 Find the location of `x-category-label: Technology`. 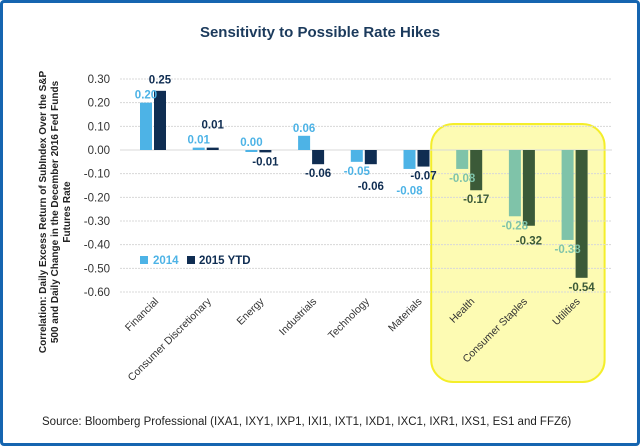

x-category-label: Technology is located at coordinates (349, 318).